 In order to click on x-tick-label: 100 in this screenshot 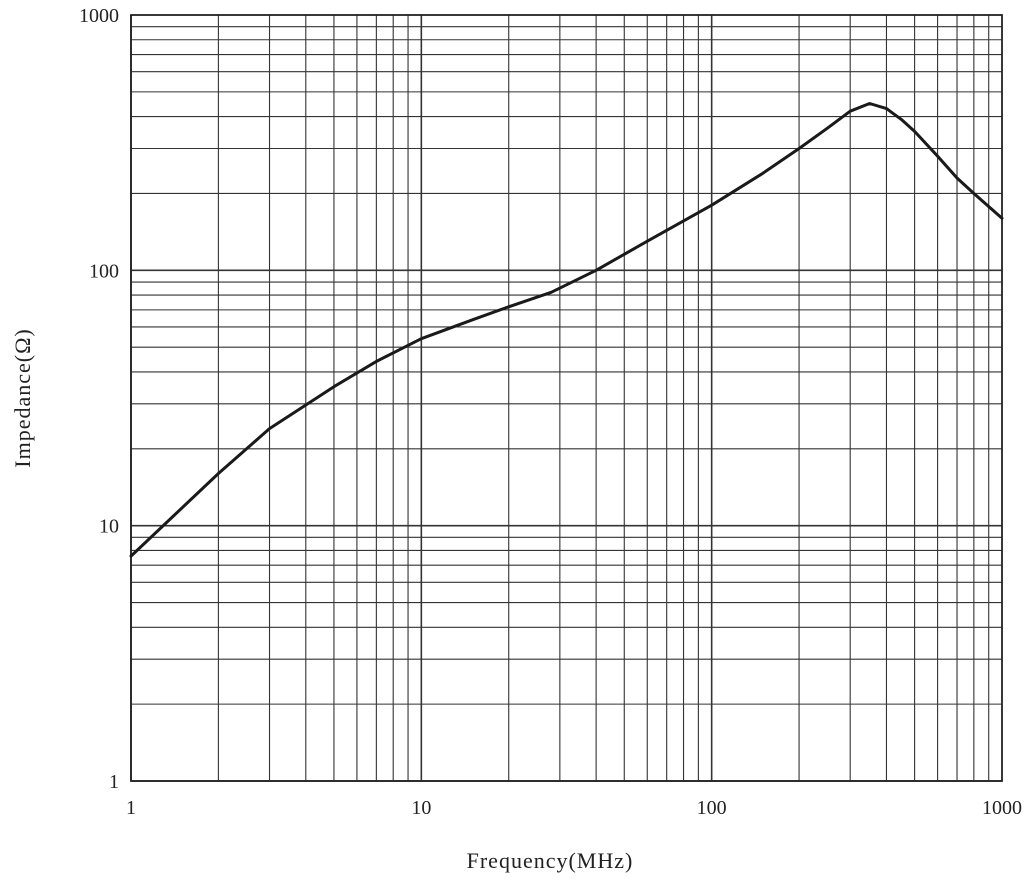, I will do `click(712, 808)`.